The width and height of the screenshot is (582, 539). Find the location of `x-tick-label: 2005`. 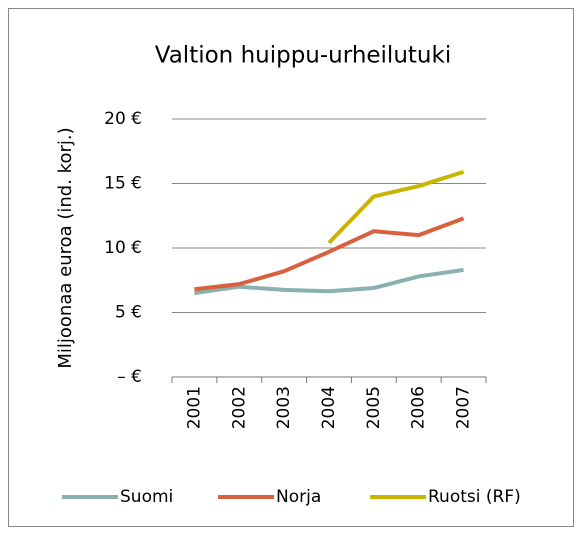

x-tick-label: 2005 is located at coordinates (374, 407).